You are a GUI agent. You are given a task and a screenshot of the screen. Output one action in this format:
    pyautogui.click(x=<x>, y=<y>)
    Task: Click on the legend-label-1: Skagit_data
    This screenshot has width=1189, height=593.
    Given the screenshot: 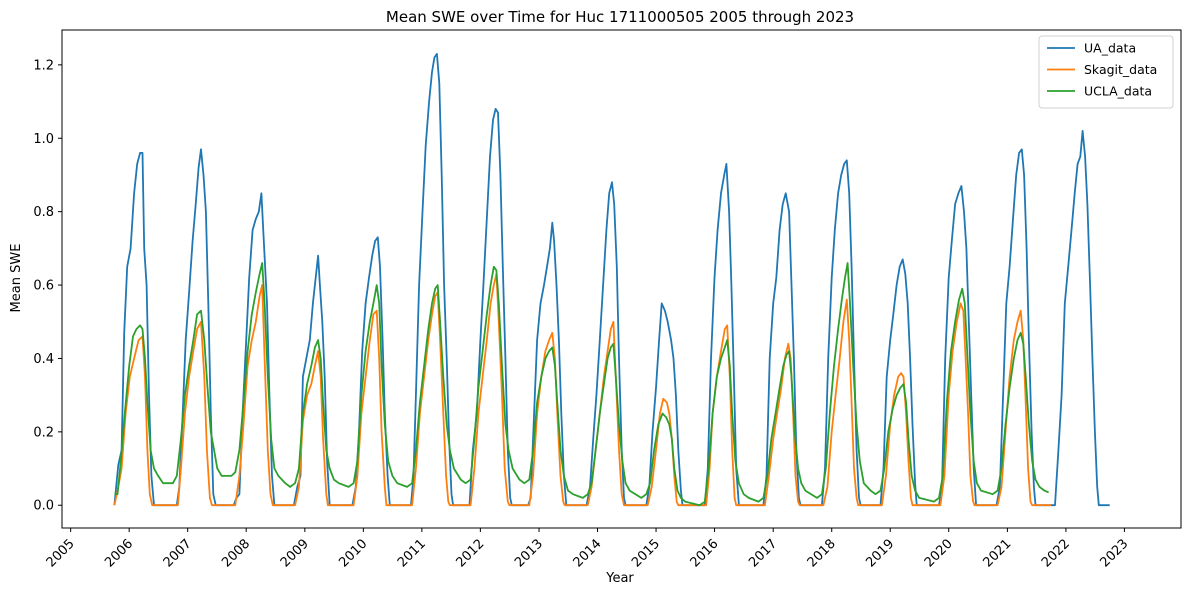 What is the action you would take?
    pyautogui.click(x=1120, y=69)
    